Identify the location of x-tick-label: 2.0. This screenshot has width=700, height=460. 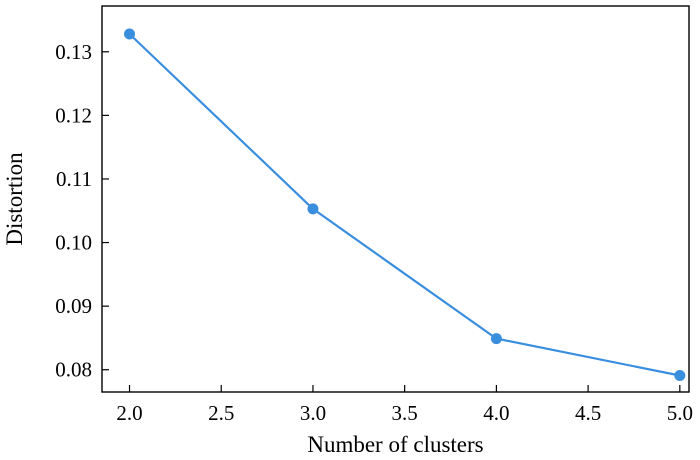
(129, 413).